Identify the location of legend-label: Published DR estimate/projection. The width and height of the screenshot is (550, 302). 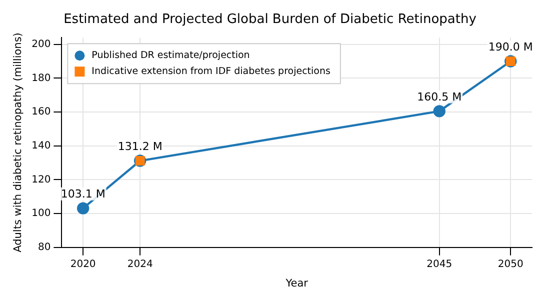
(171, 56).